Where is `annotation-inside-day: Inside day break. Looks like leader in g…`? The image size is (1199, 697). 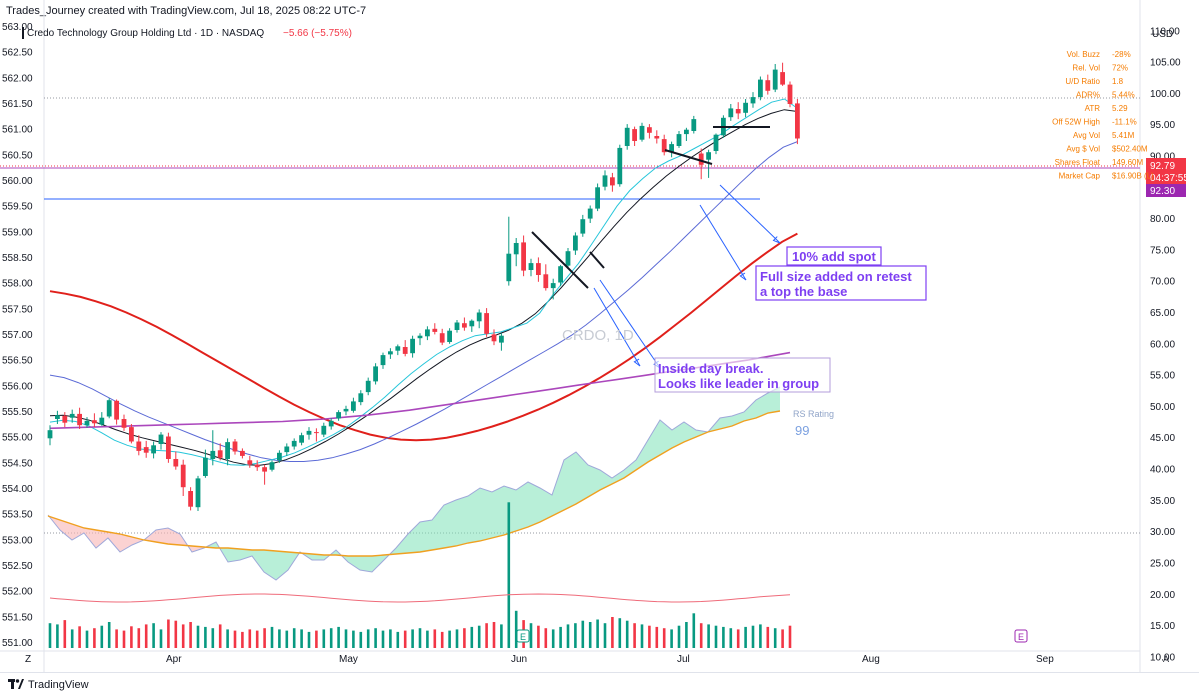
annotation-inside-day: Inside day break. Looks like leader in g… is located at coordinates (742, 375).